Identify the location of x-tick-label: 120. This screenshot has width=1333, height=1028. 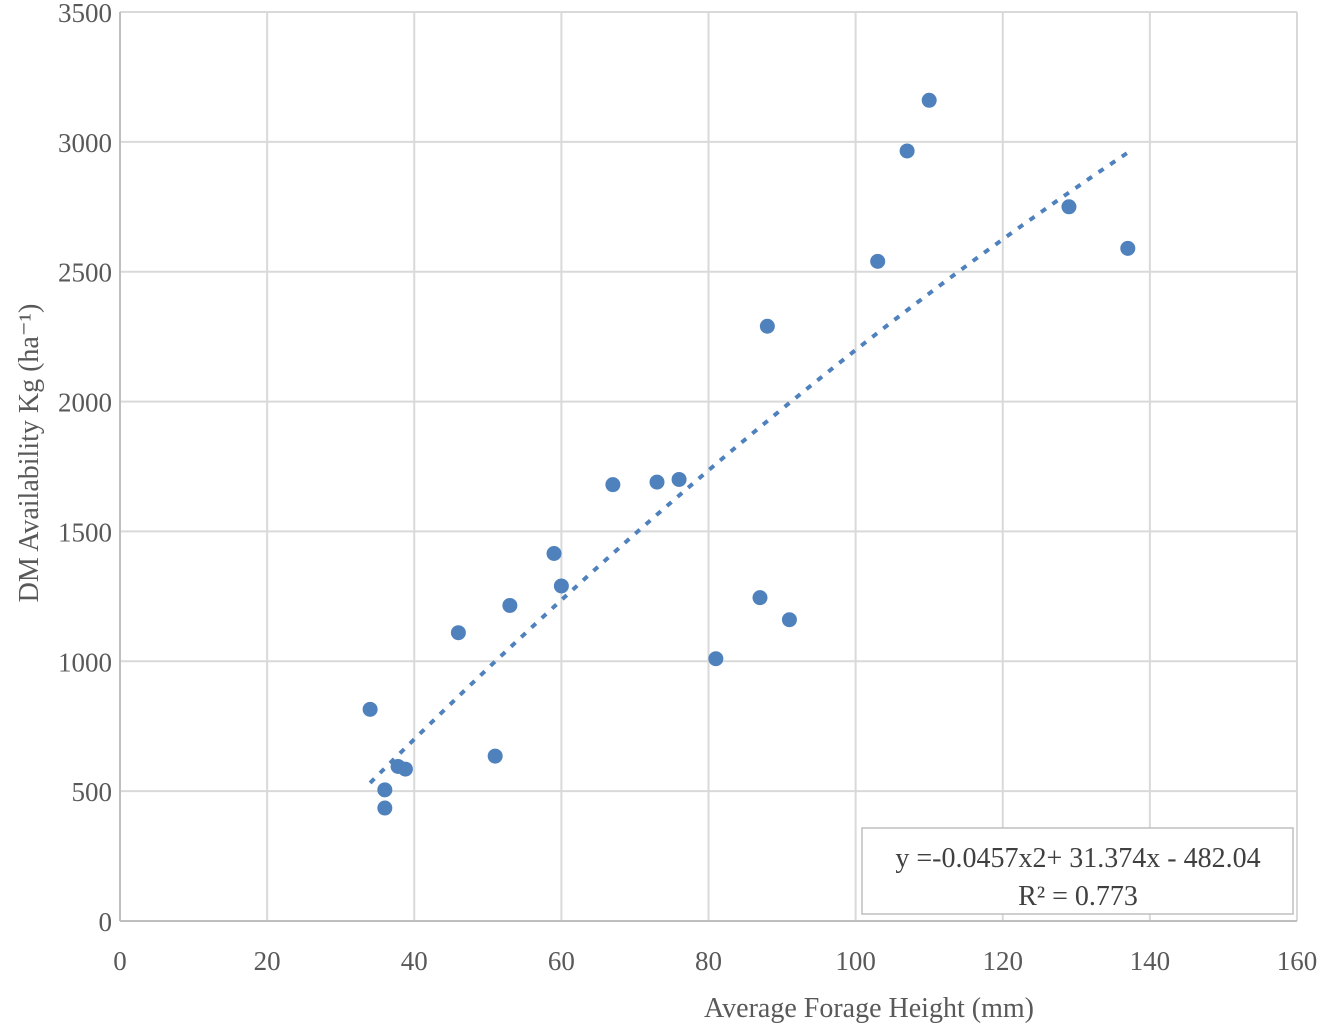
(1003, 961).